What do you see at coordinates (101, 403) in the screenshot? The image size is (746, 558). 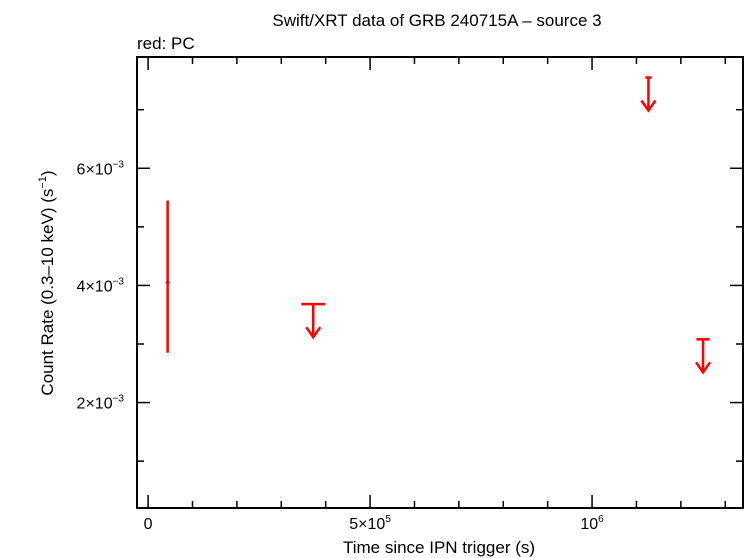 I see `y-tick-label: 2×10⁻³` at bounding box center [101, 403].